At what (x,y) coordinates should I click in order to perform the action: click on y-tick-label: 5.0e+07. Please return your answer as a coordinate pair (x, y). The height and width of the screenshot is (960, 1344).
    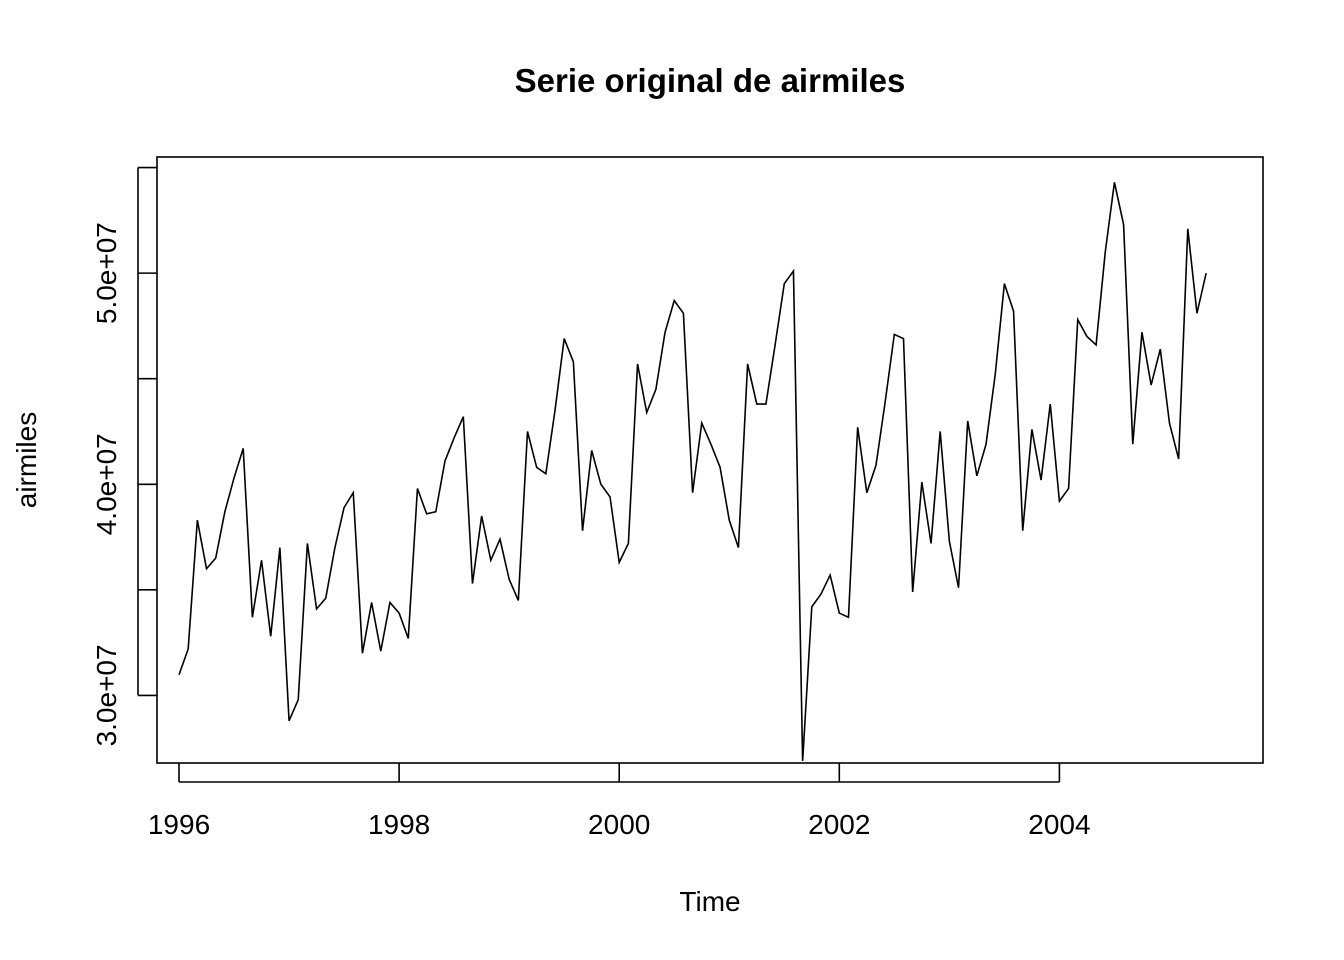
    Looking at the image, I should click on (106, 273).